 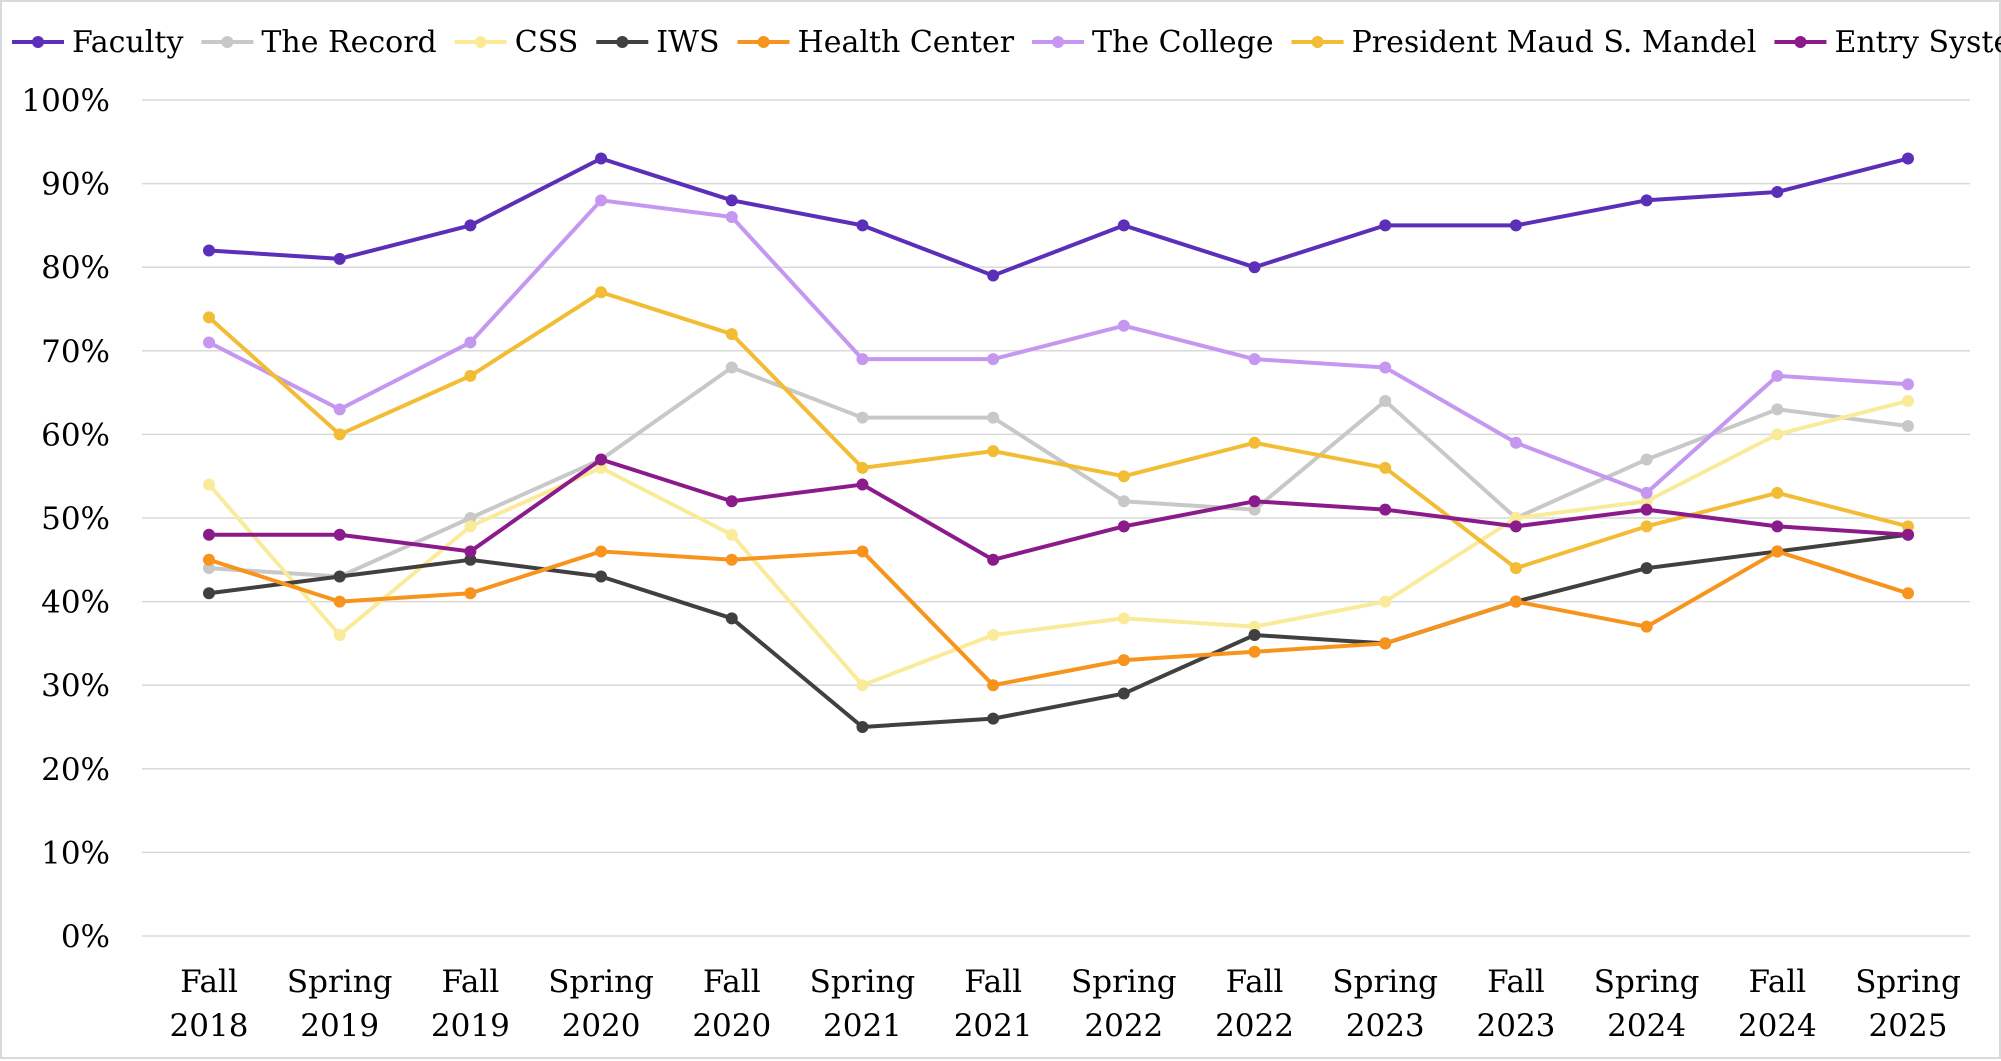 What do you see at coordinates (127, 42) in the screenshot?
I see `legend-label-faculty: Faculty` at bounding box center [127, 42].